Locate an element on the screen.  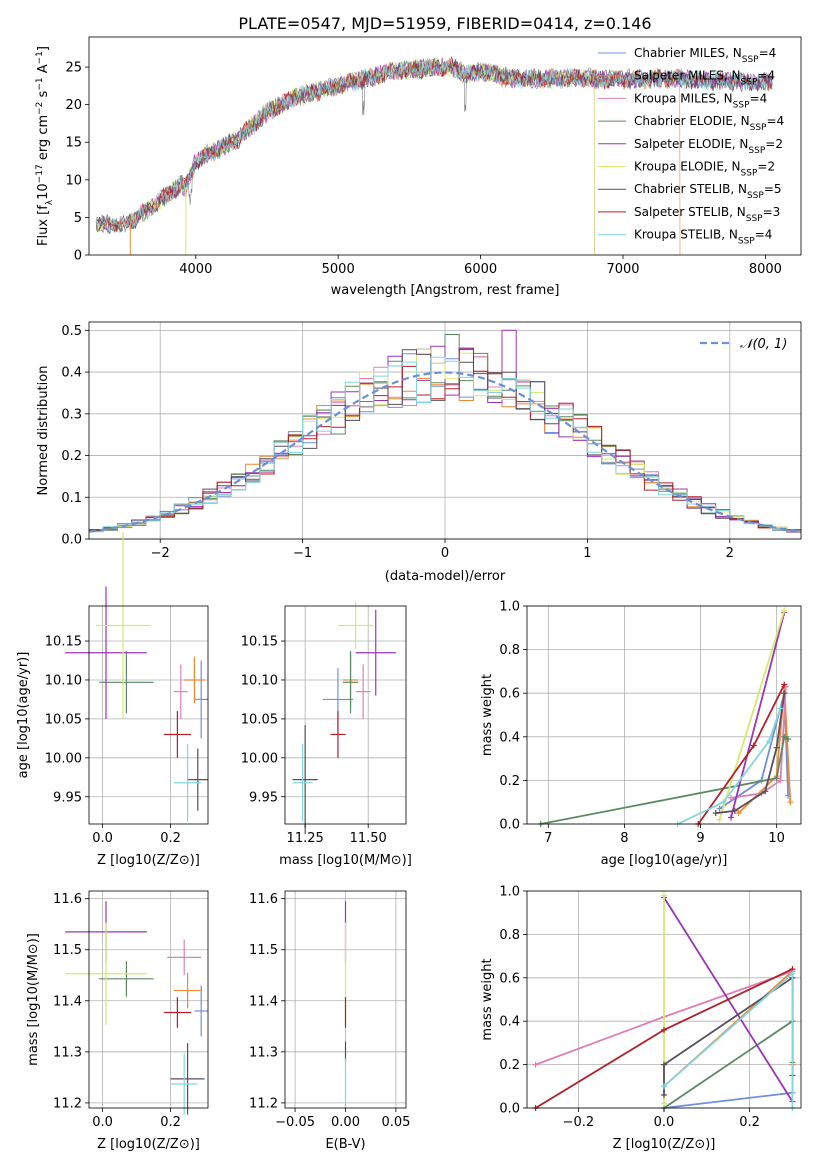
y-tick-label: 5 is located at coordinates (78, 218).